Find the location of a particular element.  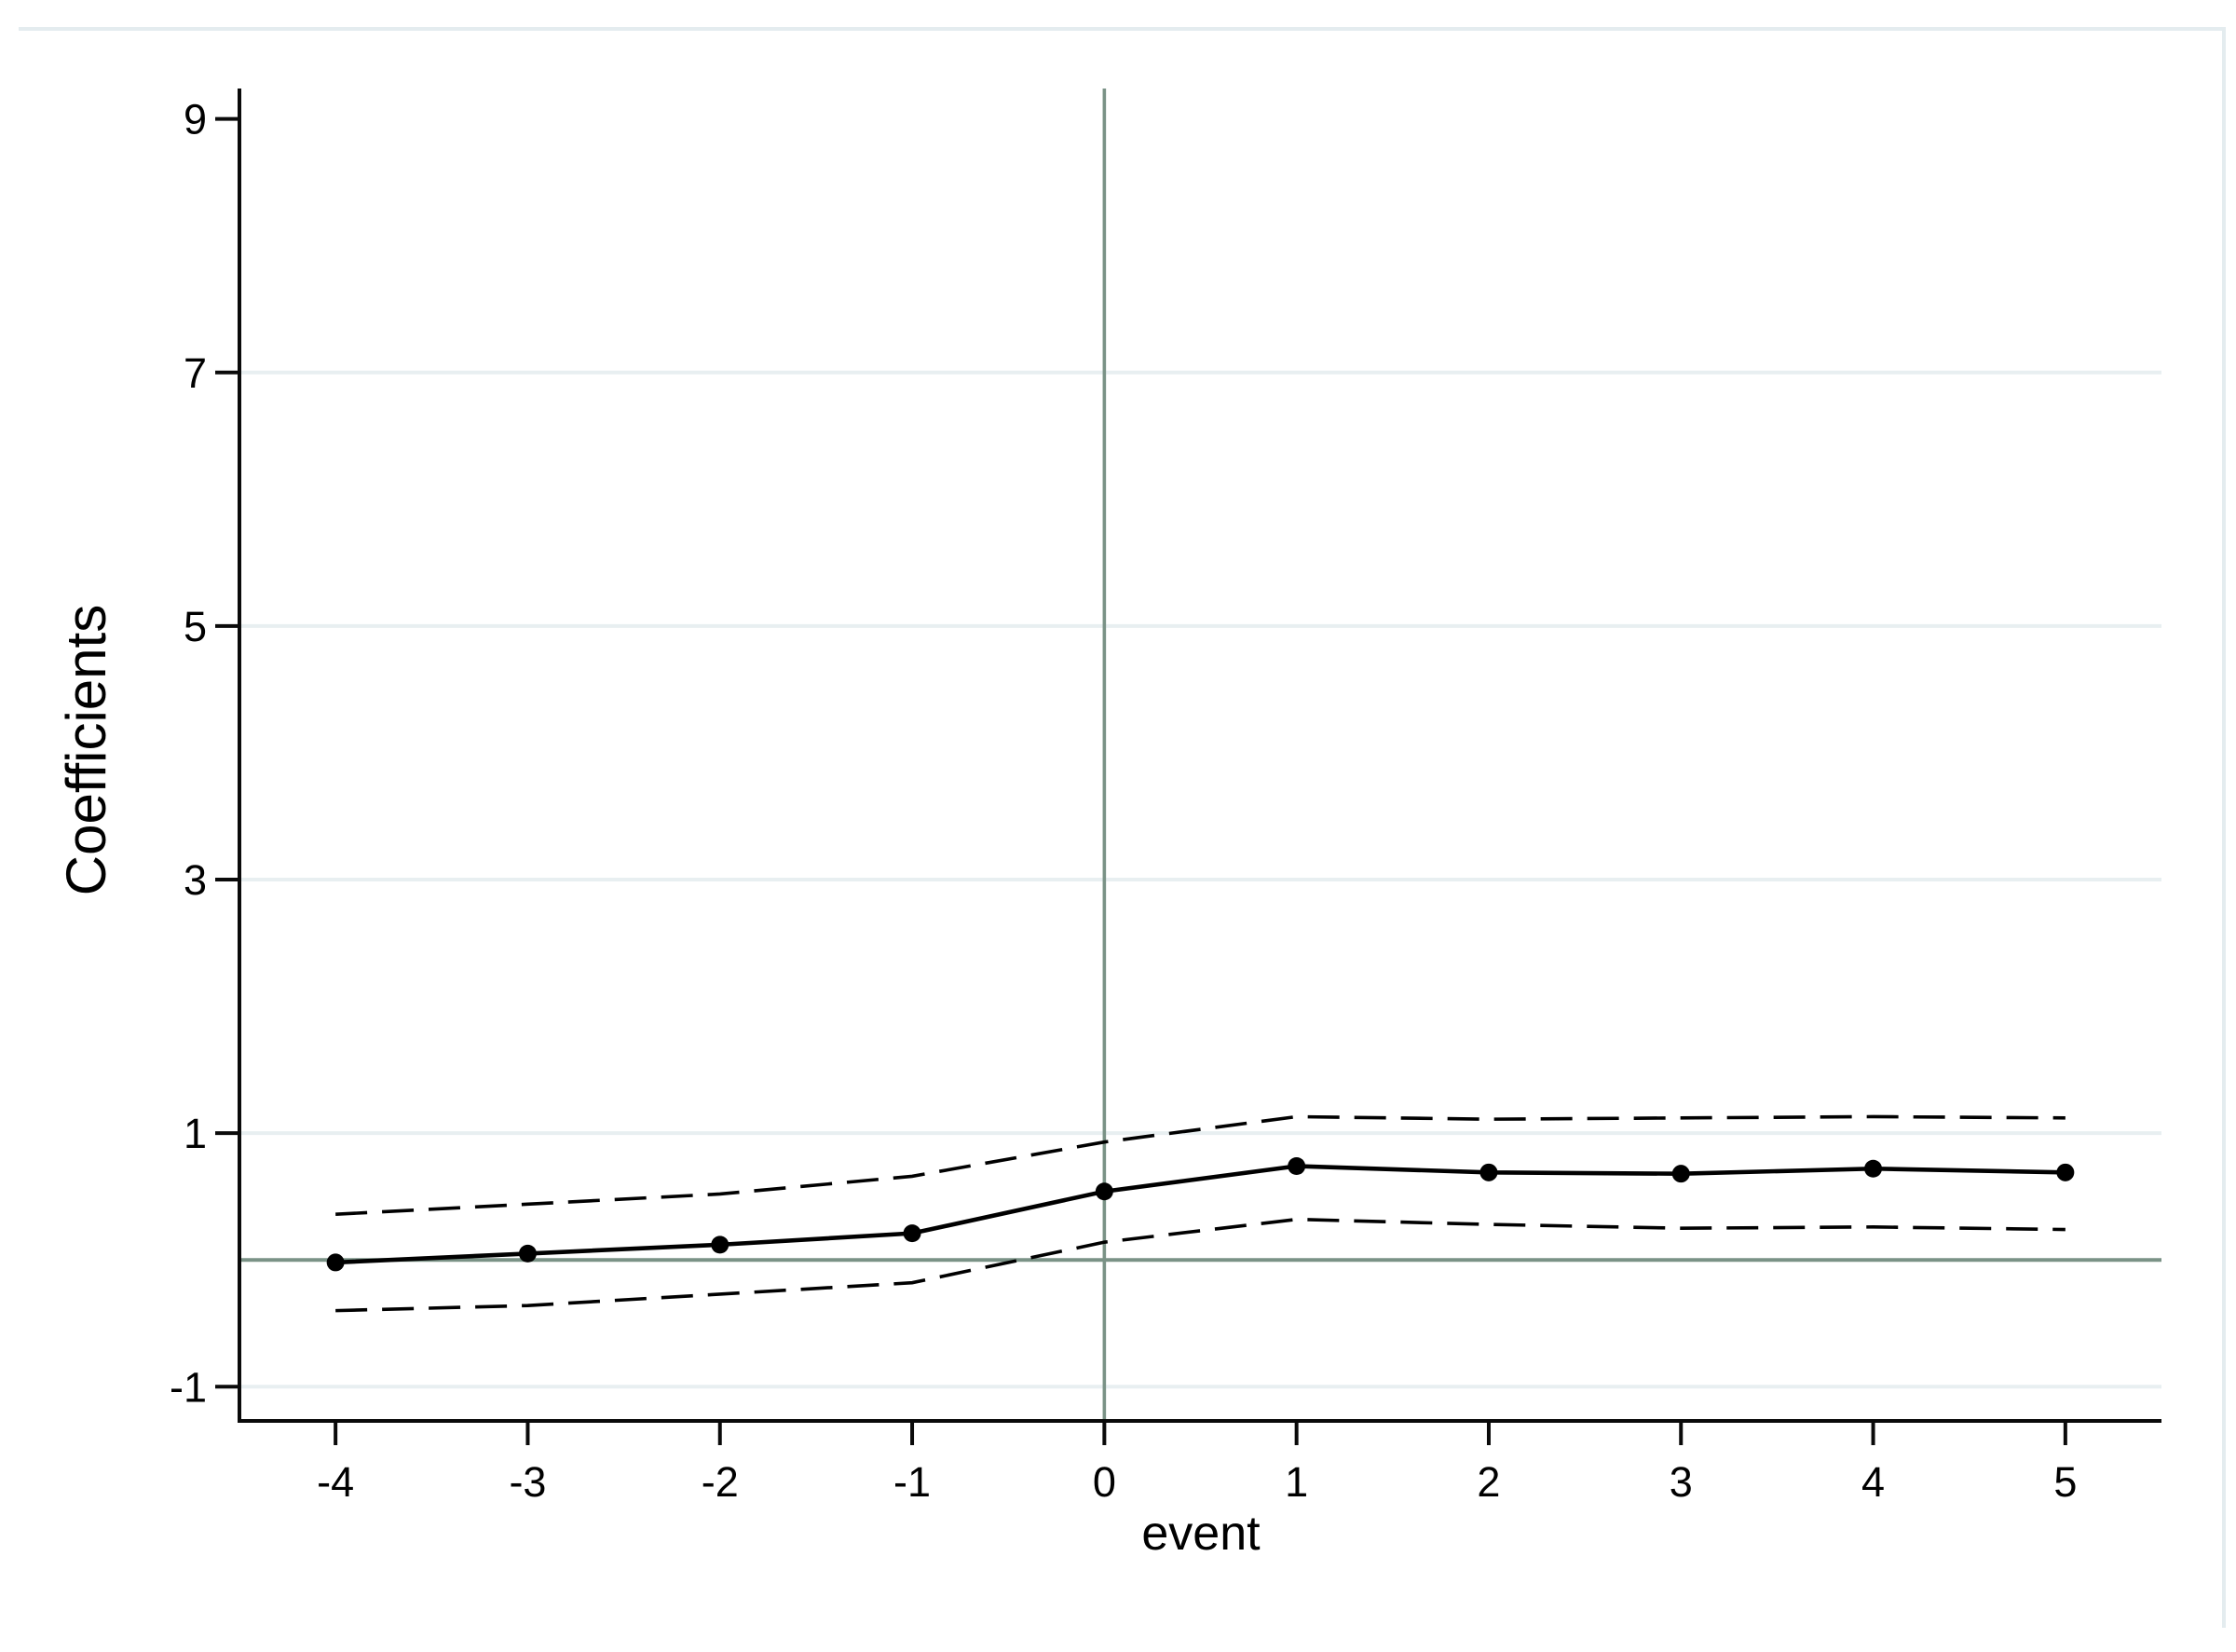

y-tick-label: 7 is located at coordinates (195, 373).